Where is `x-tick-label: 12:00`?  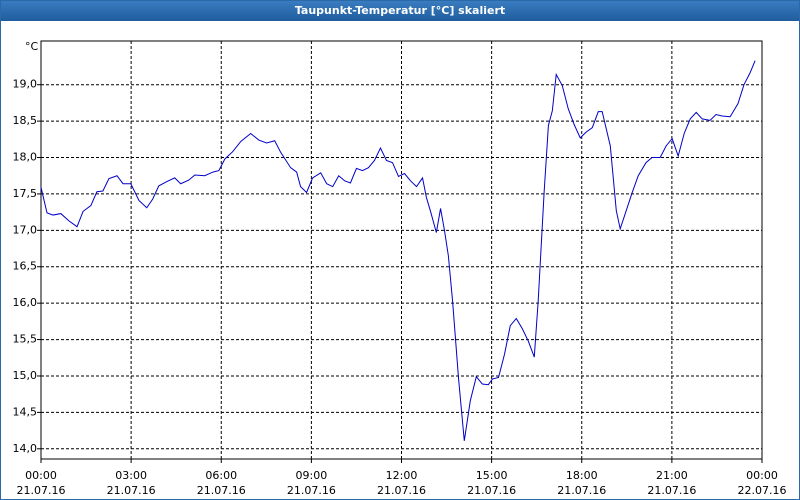 x-tick-label: 12:00 is located at coordinates (402, 475).